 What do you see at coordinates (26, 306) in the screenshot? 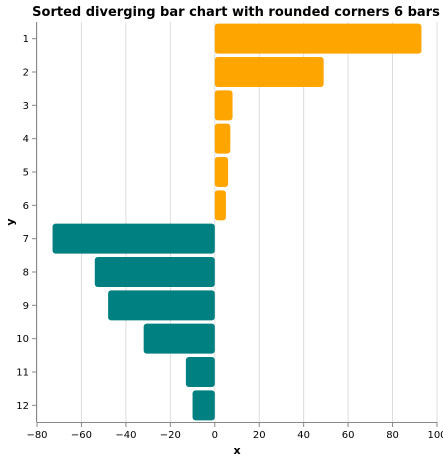
I see `y-tick-label: 9` at bounding box center [26, 306].